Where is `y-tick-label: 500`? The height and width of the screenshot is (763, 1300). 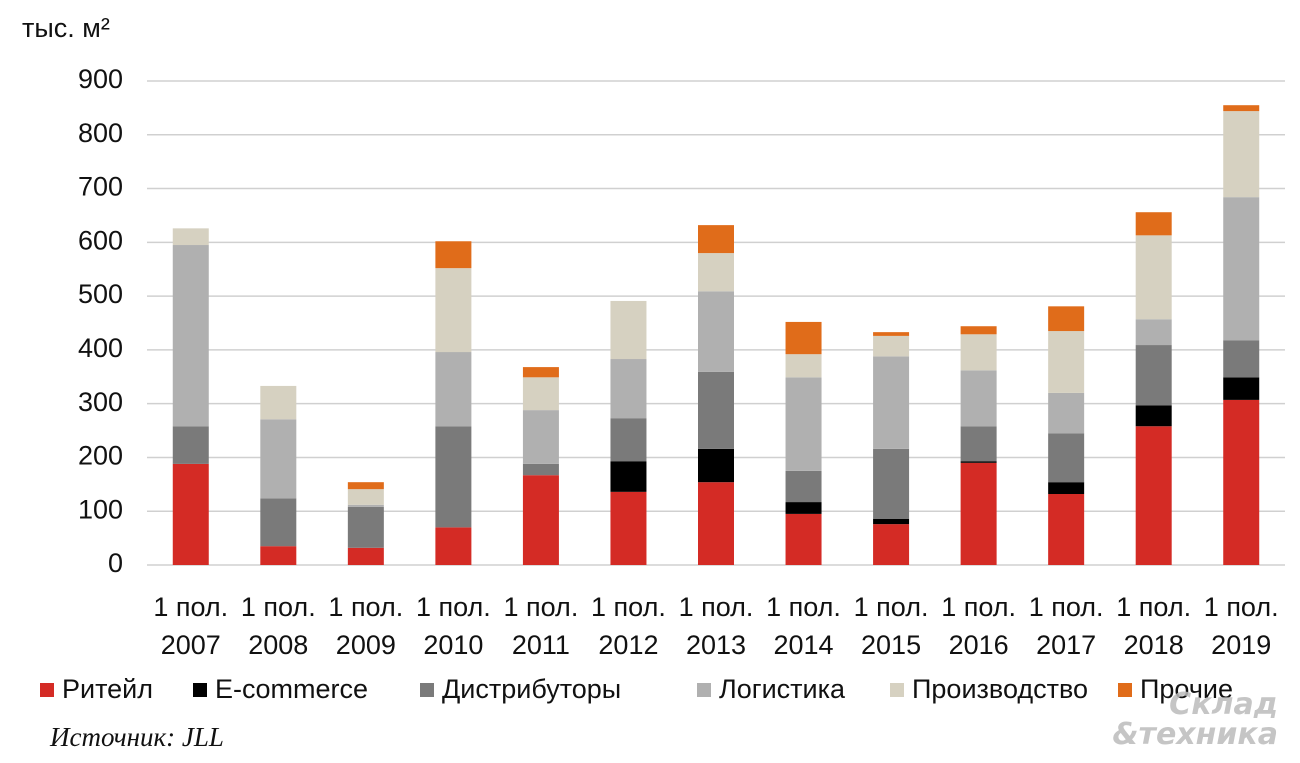 y-tick-label: 500 is located at coordinates (100, 294).